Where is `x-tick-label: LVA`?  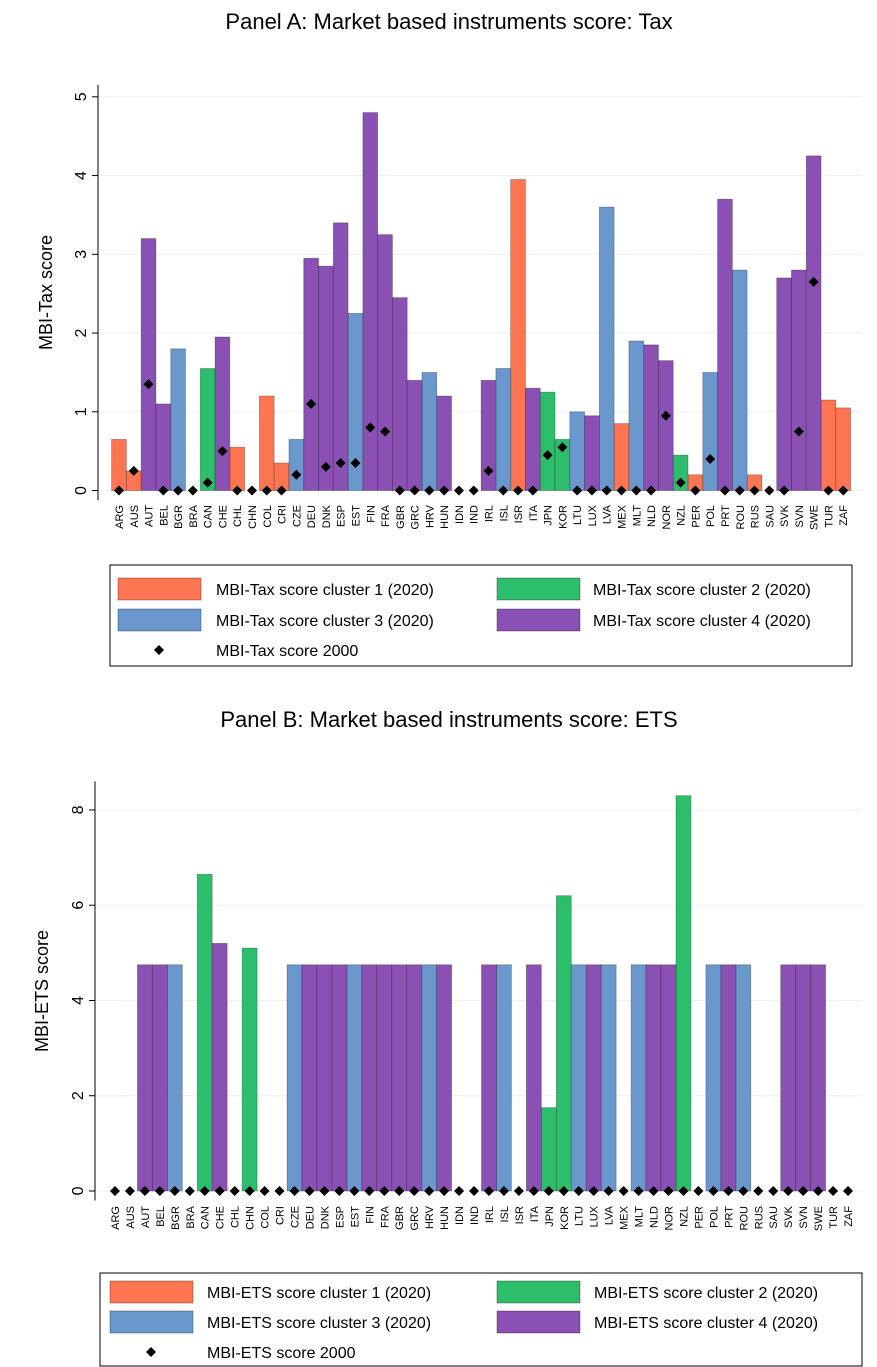 x-tick-label: LVA is located at coordinates (608, 514).